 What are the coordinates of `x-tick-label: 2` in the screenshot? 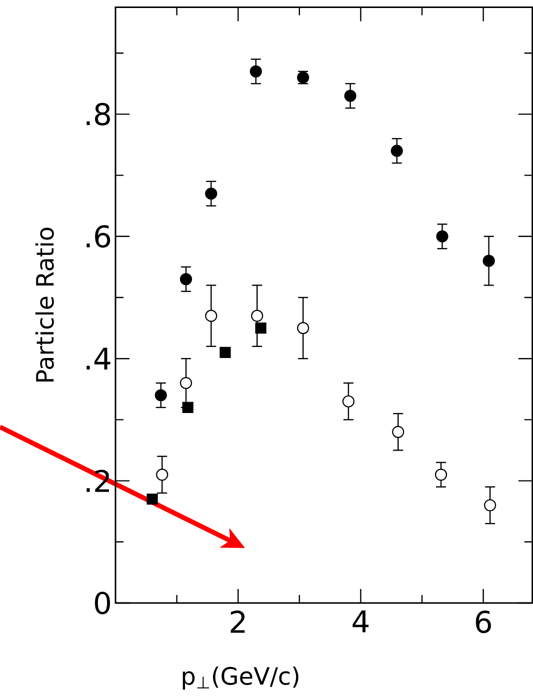 It's located at (237, 621).